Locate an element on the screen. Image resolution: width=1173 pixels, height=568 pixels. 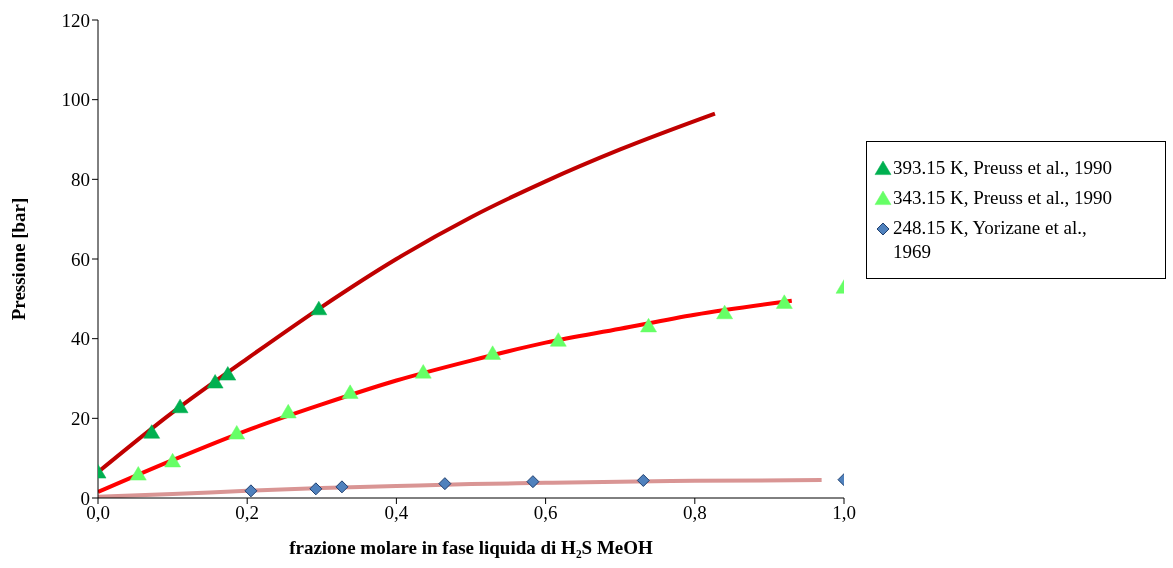
y-tick-label: 80 is located at coordinates (80, 180).